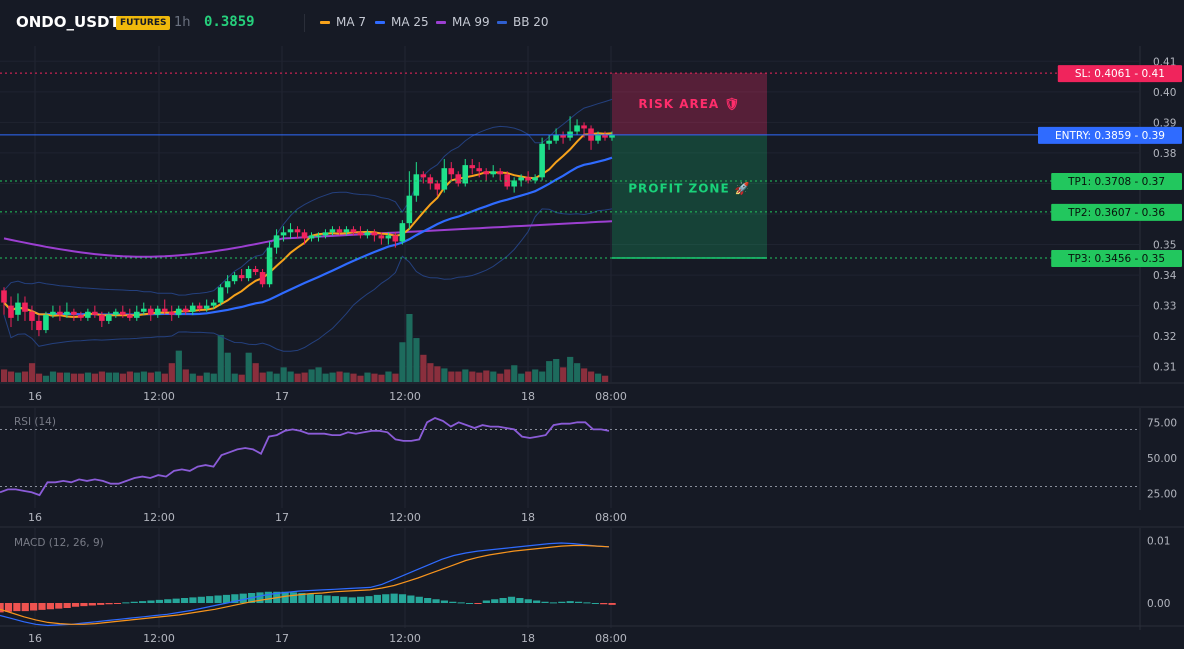  Describe the element at coordinates (471, 22) in the screenshot. I see `legend-ma99-label: MA 99` at that location.